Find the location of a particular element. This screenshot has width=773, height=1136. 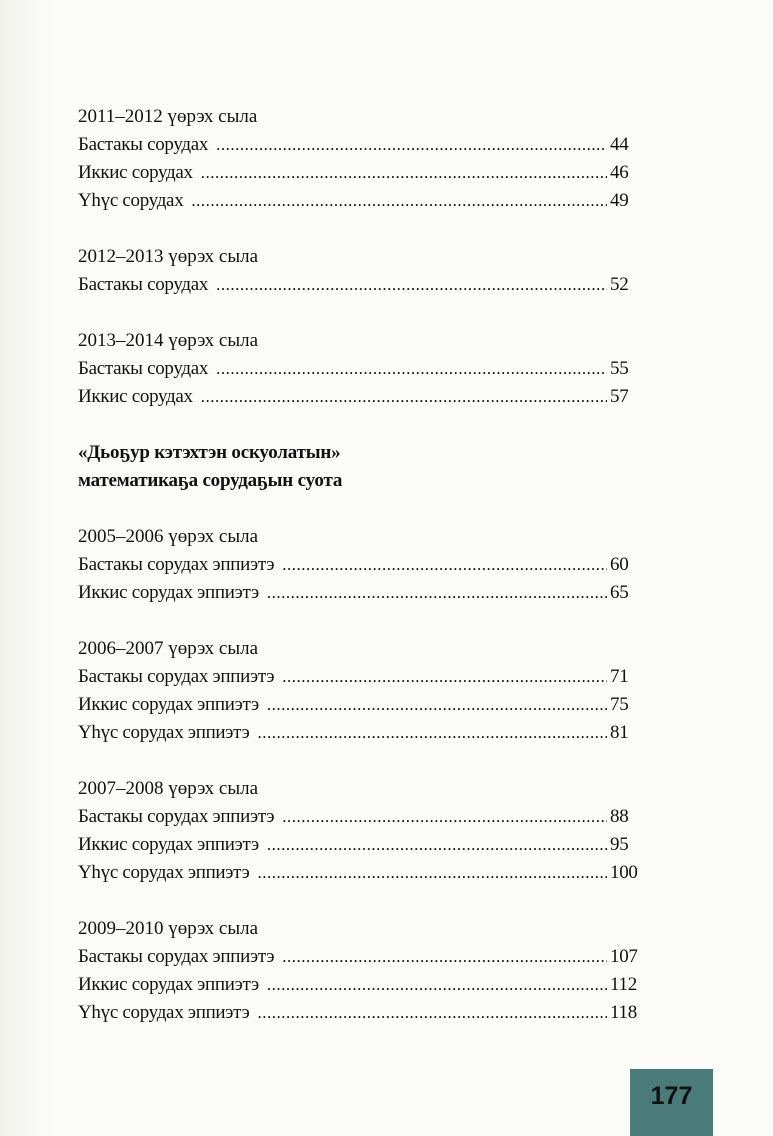

toc-entry-page: 65 is located at coordinates (619, 592).